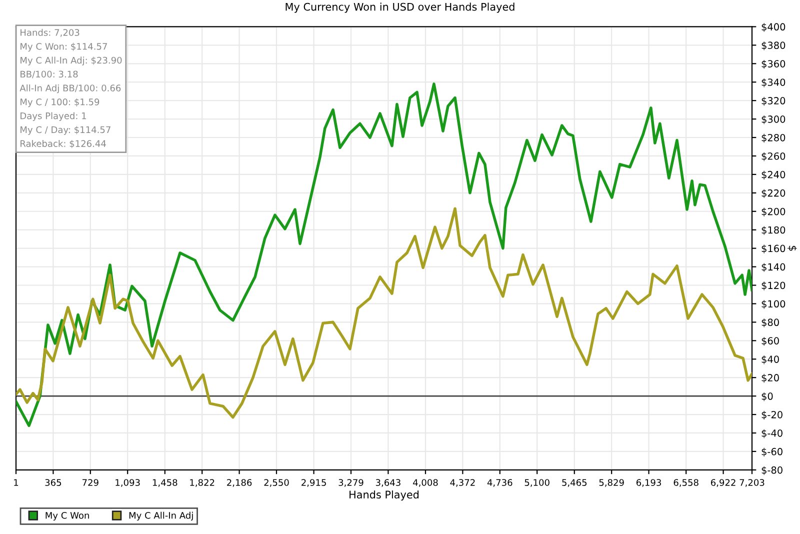  Describe the element at coordinates (774, 119) in the screenshot. I see `y-tick-label: $300` at that location.